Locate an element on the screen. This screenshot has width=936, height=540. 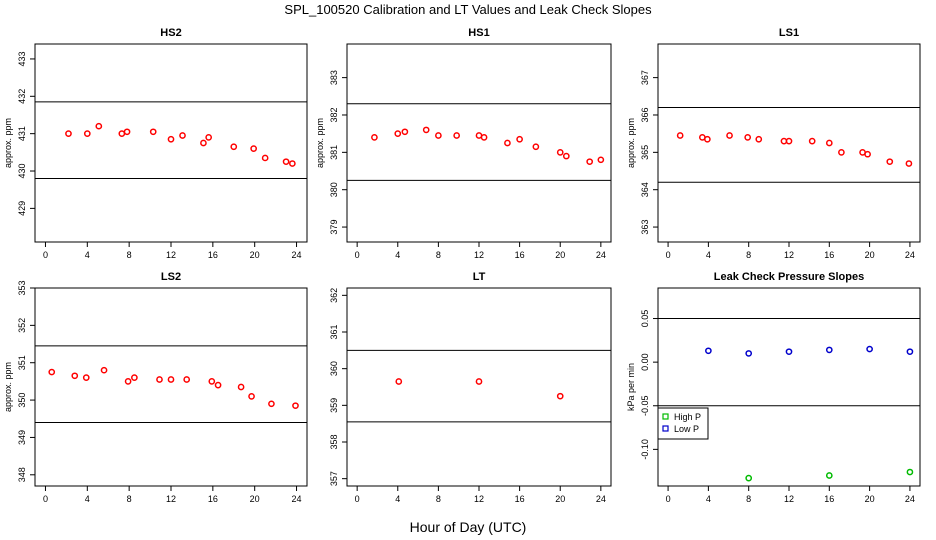
panel-title: Leak Check Pressure Slopes is located at coordinates (789, 277).